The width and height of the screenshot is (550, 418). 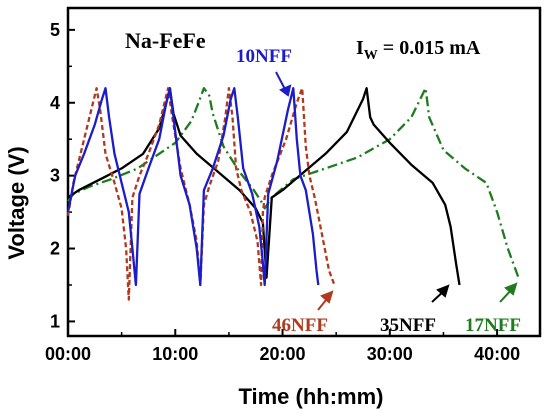 What do you see at coordinates (55, 321) in the screenshot?
I see `y-tick-label: 1` at bounding box center [55, 321].